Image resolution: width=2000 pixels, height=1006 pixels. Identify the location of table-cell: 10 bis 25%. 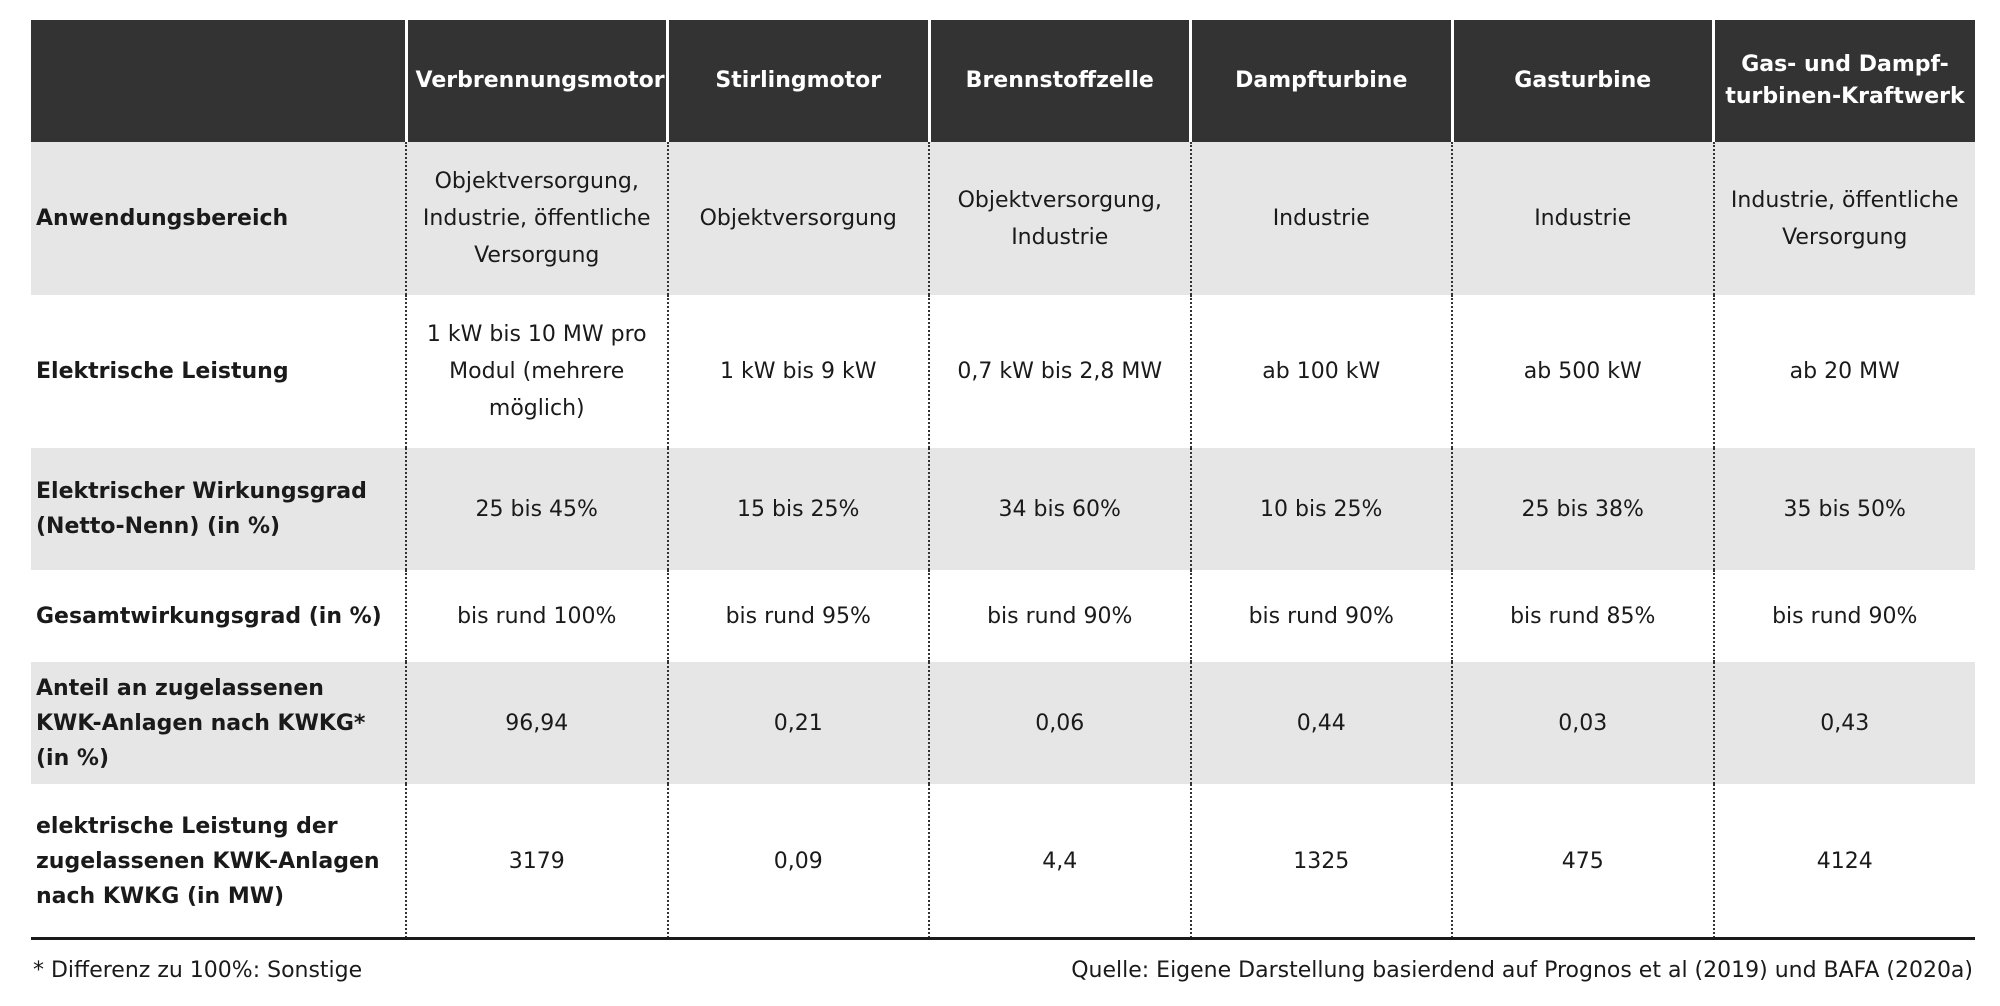
(1320, 509).